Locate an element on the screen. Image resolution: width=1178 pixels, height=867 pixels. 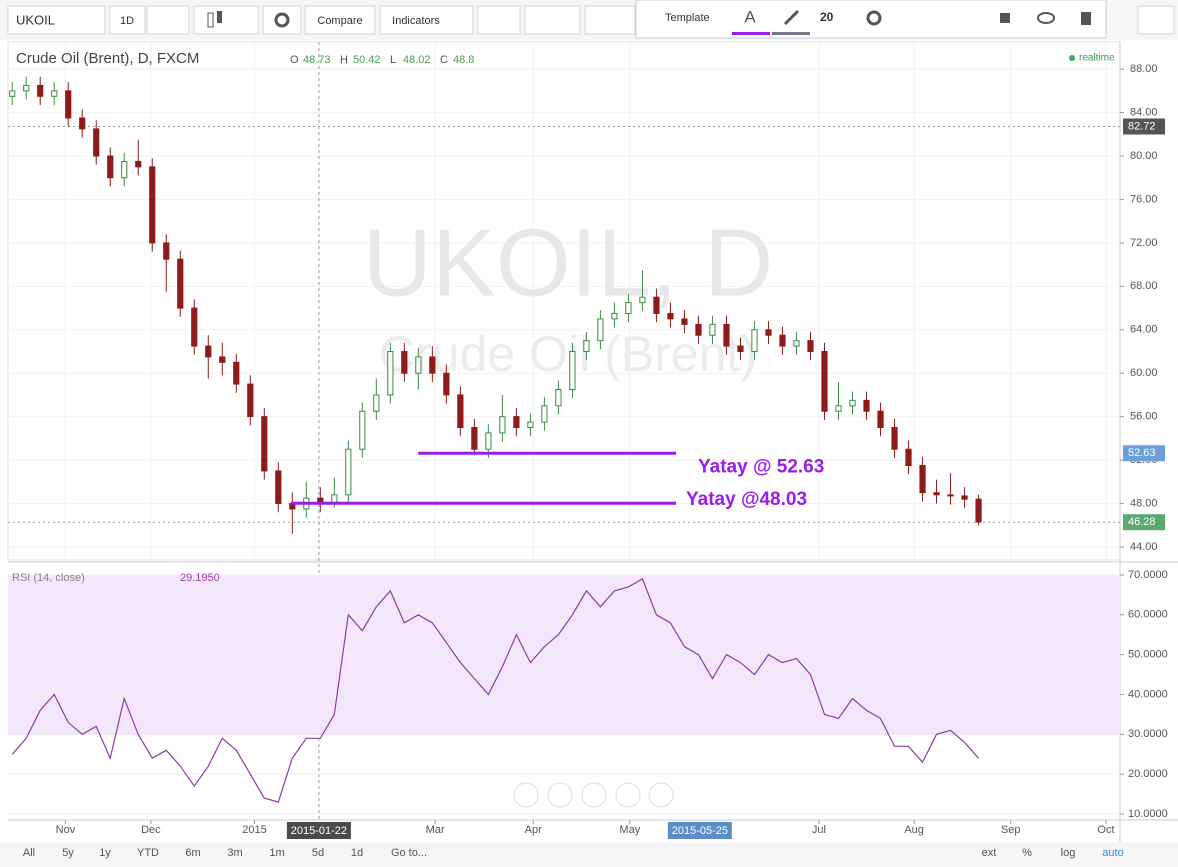
price-label: 82.72 is located at coordinates (1142, 126).